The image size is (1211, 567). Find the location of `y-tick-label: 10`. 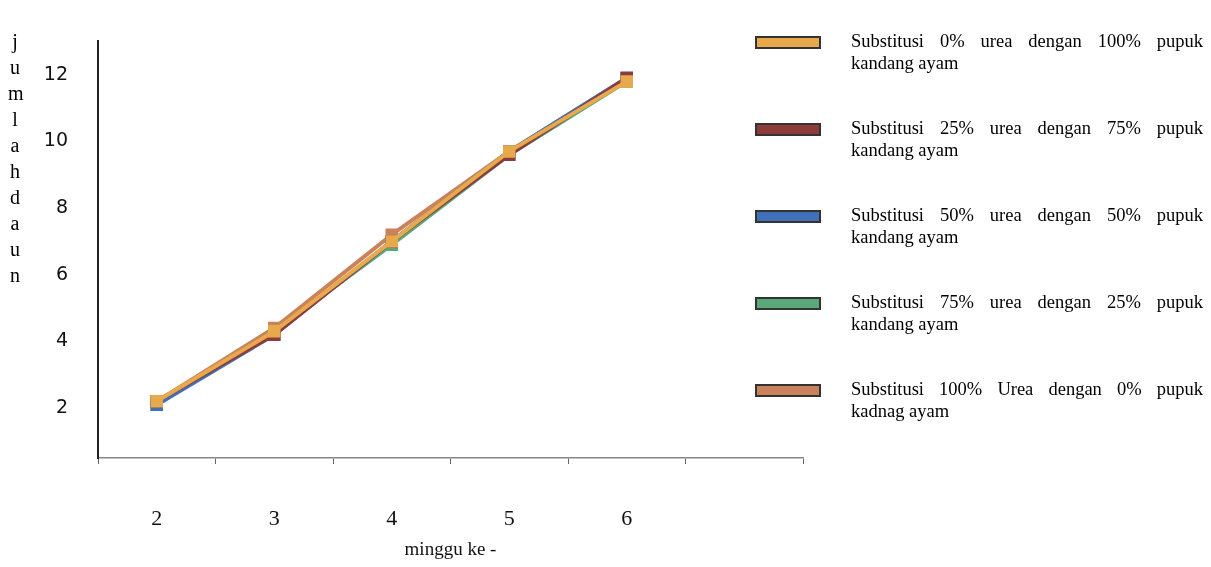

y-tick-label: 10 is located at coordinates (55, 139).